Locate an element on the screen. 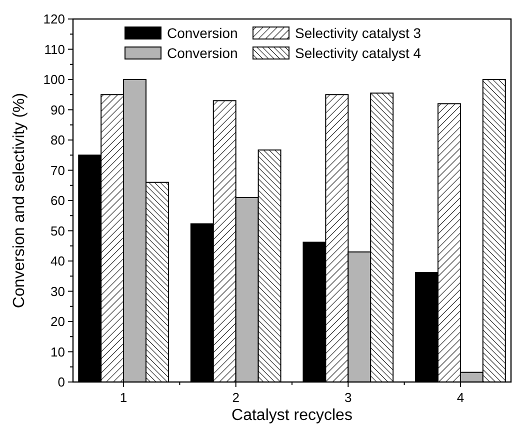 This screenshot has height=428, width=514. x-tick-label: 1 is located at coordinates (124, 397).